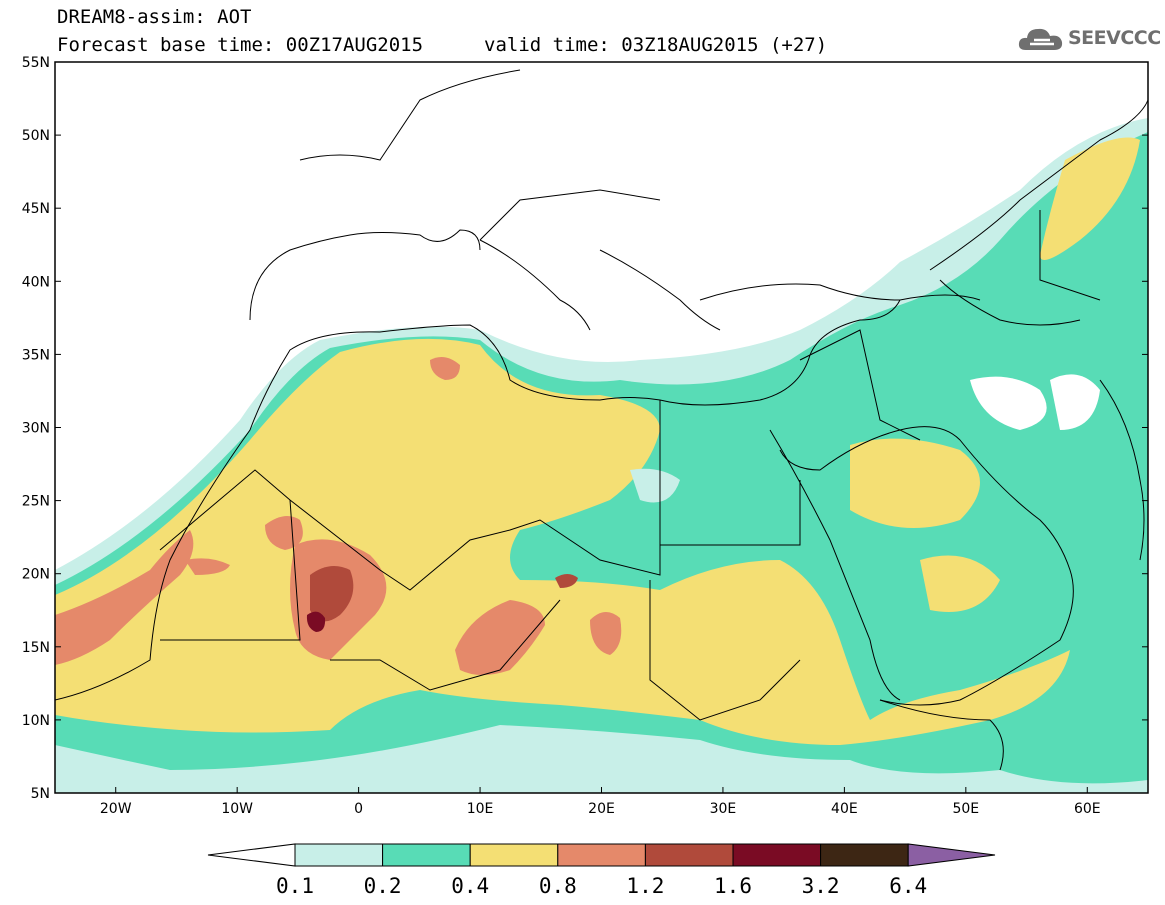 This screenshot has width=1165, height=905. Describe the element at coordinates (733, 886) in the screenshot. I see `colorbar-level-label: 1.6` at that location.